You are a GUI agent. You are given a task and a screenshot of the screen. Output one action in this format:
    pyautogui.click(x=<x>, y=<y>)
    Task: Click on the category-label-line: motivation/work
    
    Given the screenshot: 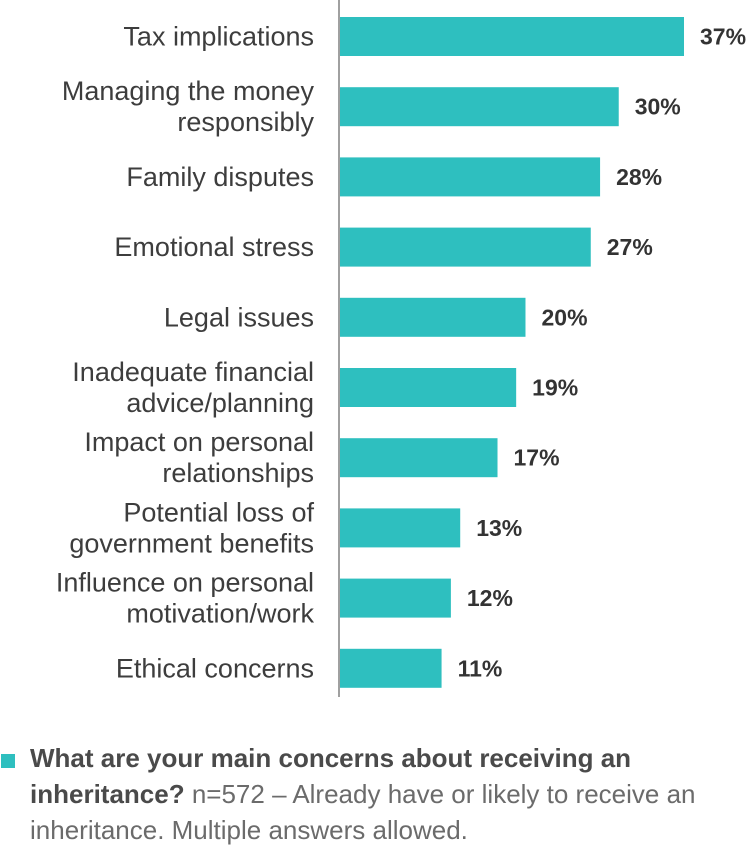 What is the action you would take?
    pyautogui.click(x=220, y=614)
    